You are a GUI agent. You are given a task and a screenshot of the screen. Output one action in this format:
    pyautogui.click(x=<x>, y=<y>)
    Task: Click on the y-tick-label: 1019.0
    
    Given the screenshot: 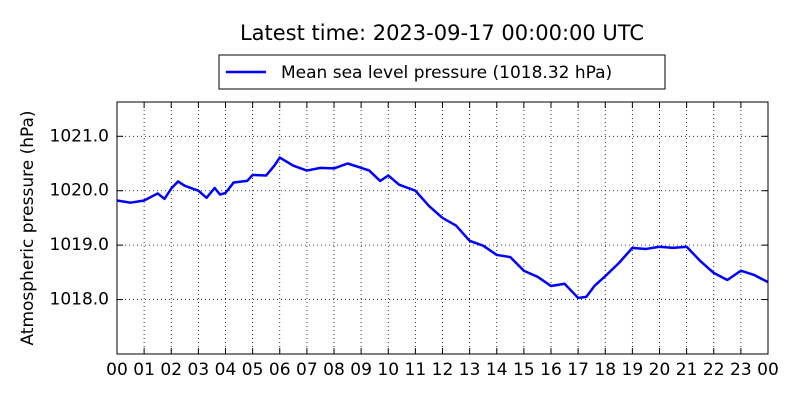 What is the action you would take?
    pyautogui.click(x=79, y=245)
    